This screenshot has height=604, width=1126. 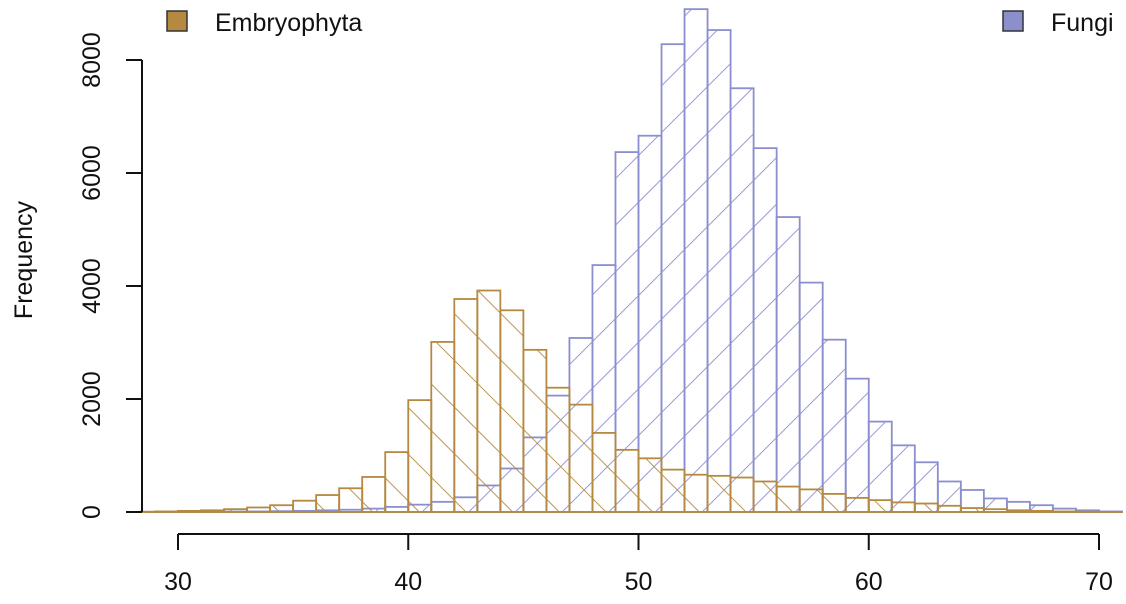 What do you see at coordinates (92, 512) in the screenshot?
I see `y-tick-label: 0` at bounding box center [92, 512].